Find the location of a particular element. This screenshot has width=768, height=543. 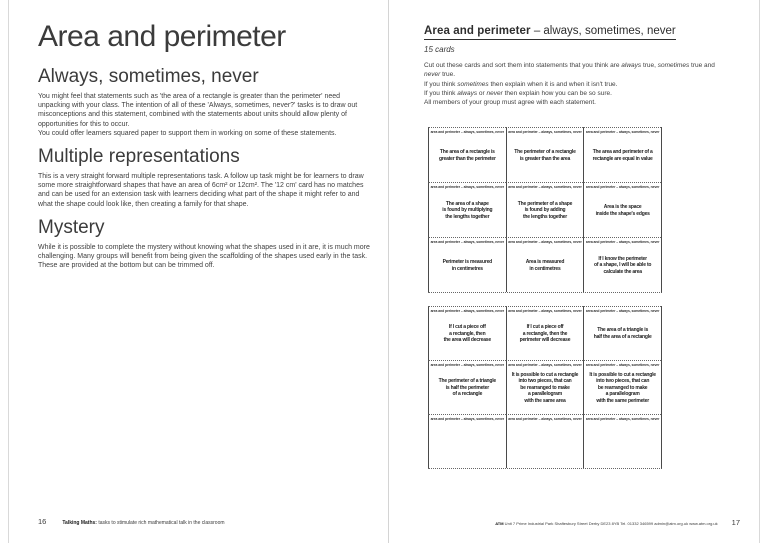

spread-spine-divider is located at coordinates (388, 271).